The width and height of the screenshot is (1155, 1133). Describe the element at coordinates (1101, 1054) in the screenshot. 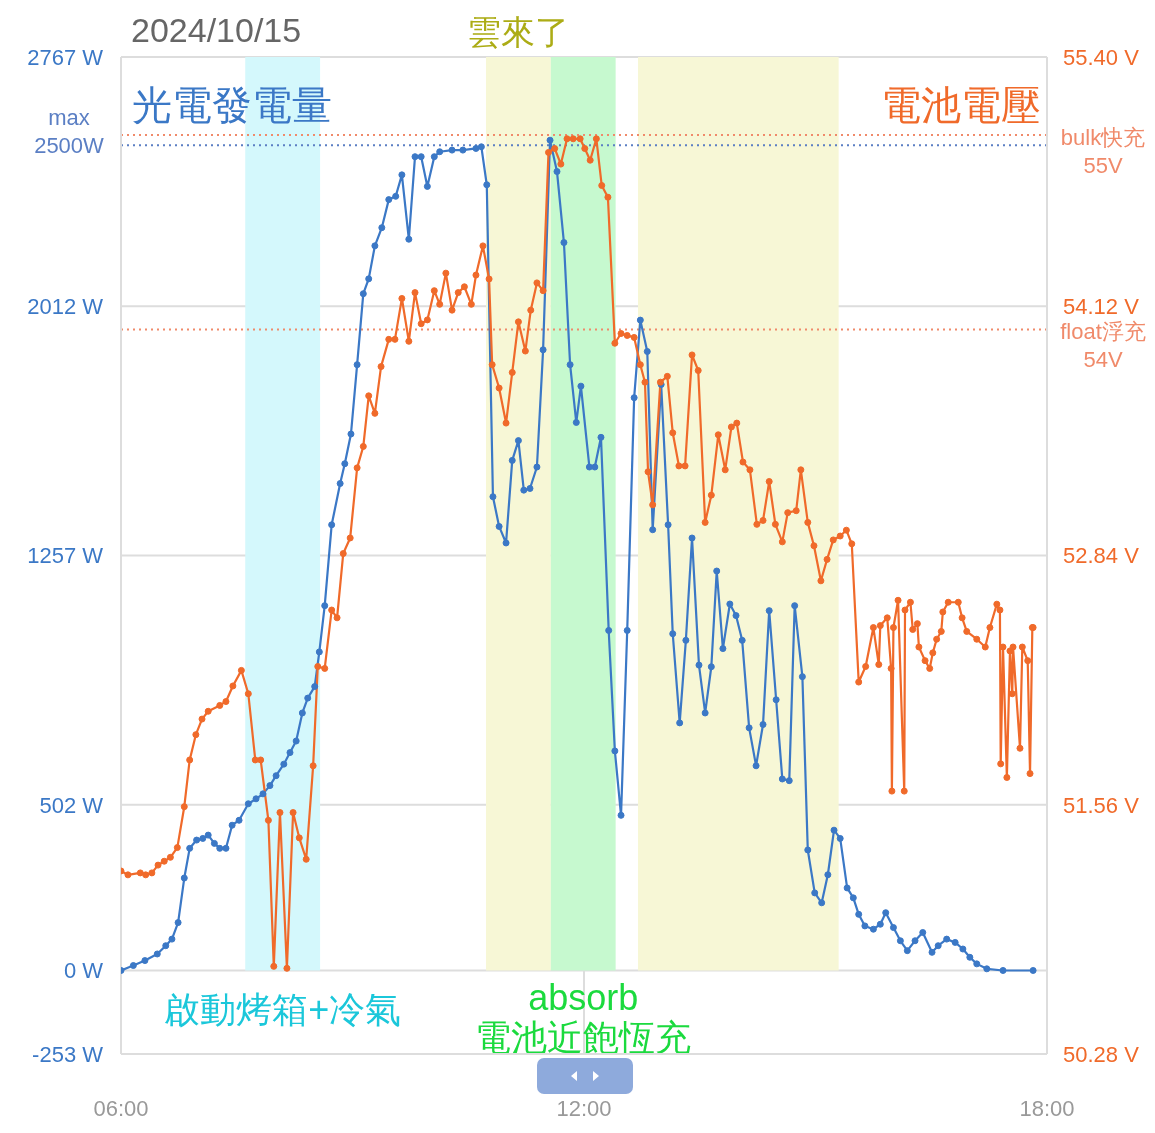

I see `y2-tick-label: 50.28 V` at that location.